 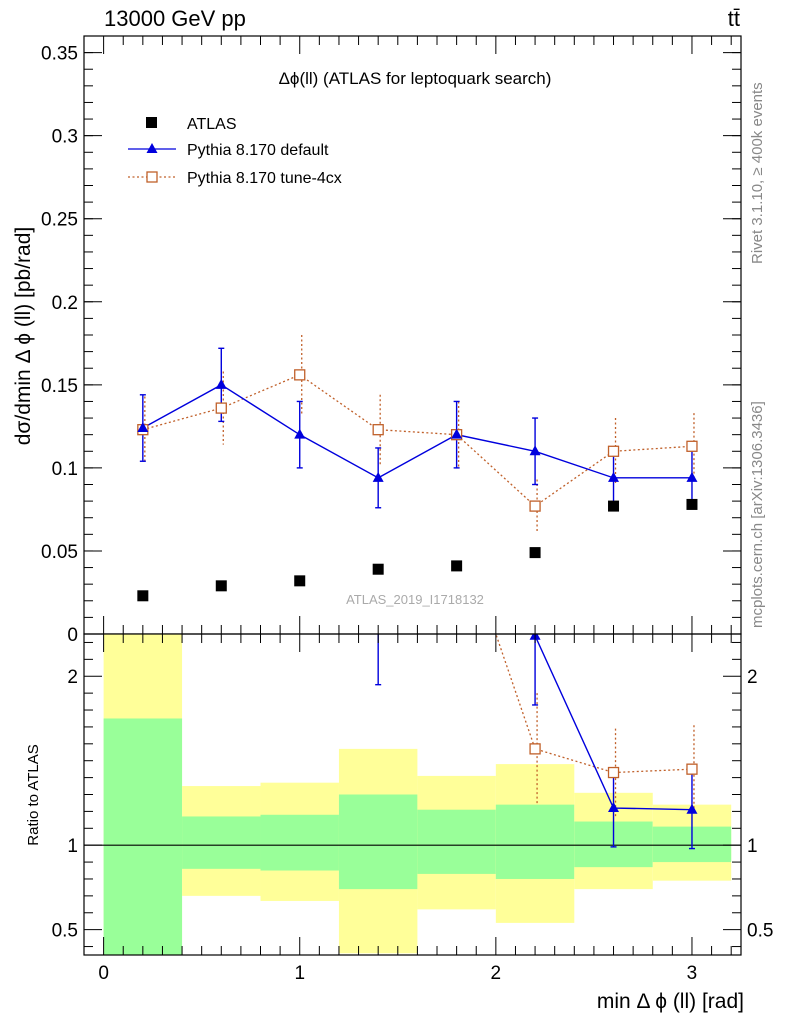 What do you see at coordinates (33, 794) in the screenshot?
I see `ratio-y-label: Ratio to ATLAS` at bounding box center [33, 794].